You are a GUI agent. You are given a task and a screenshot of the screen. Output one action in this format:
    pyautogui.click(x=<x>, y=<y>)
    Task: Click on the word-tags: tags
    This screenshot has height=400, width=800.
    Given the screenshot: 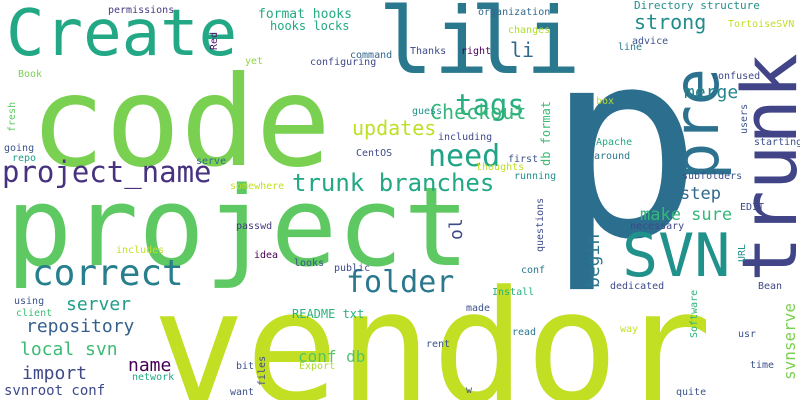 What is the action you would take?
    pyautogui.click(x=490, y=105)
    